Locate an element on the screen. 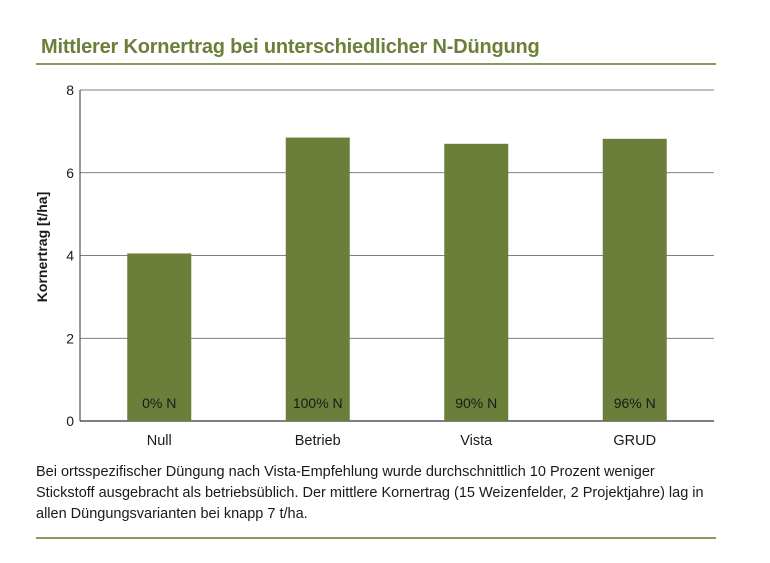 The height and width of the screenshot is (563, 770). x-tick-label: Null is located at coordinates (159, 441).